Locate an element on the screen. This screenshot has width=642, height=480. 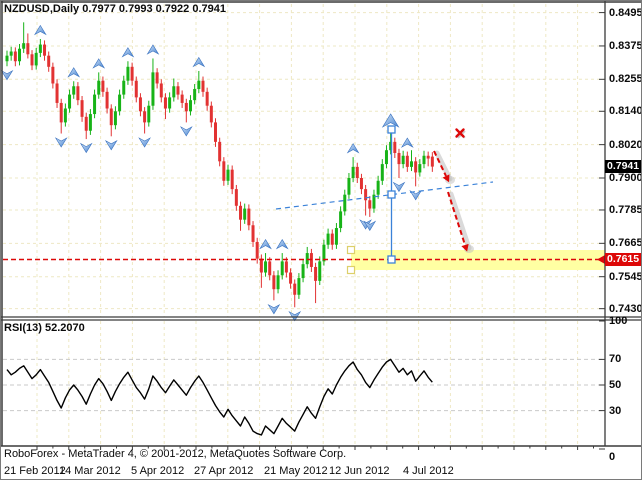
reversal-x-icon is located at coordinates (460, 133).